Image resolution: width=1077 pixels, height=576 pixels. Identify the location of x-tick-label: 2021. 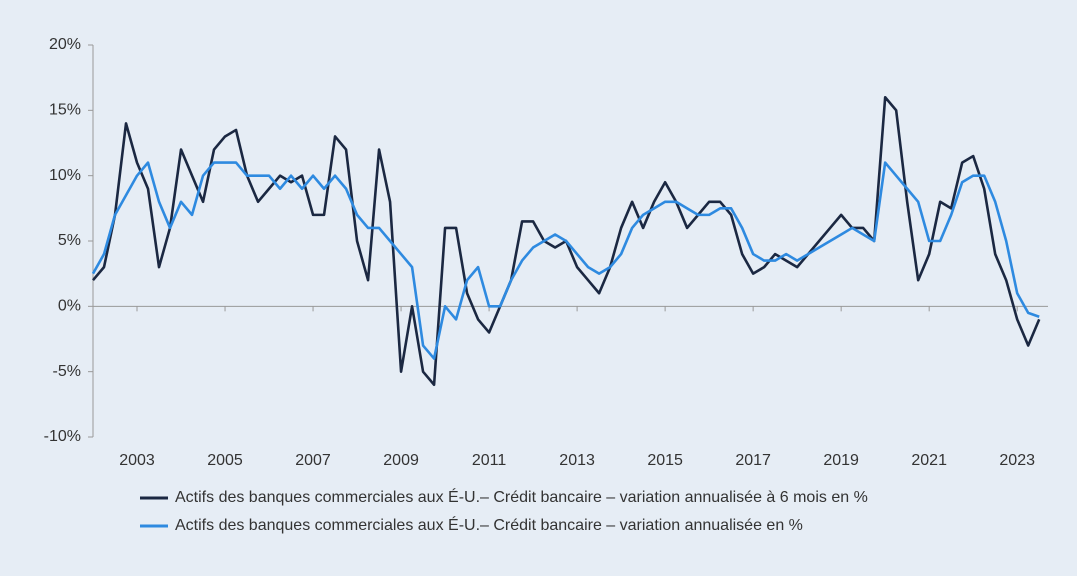
(929, 460).